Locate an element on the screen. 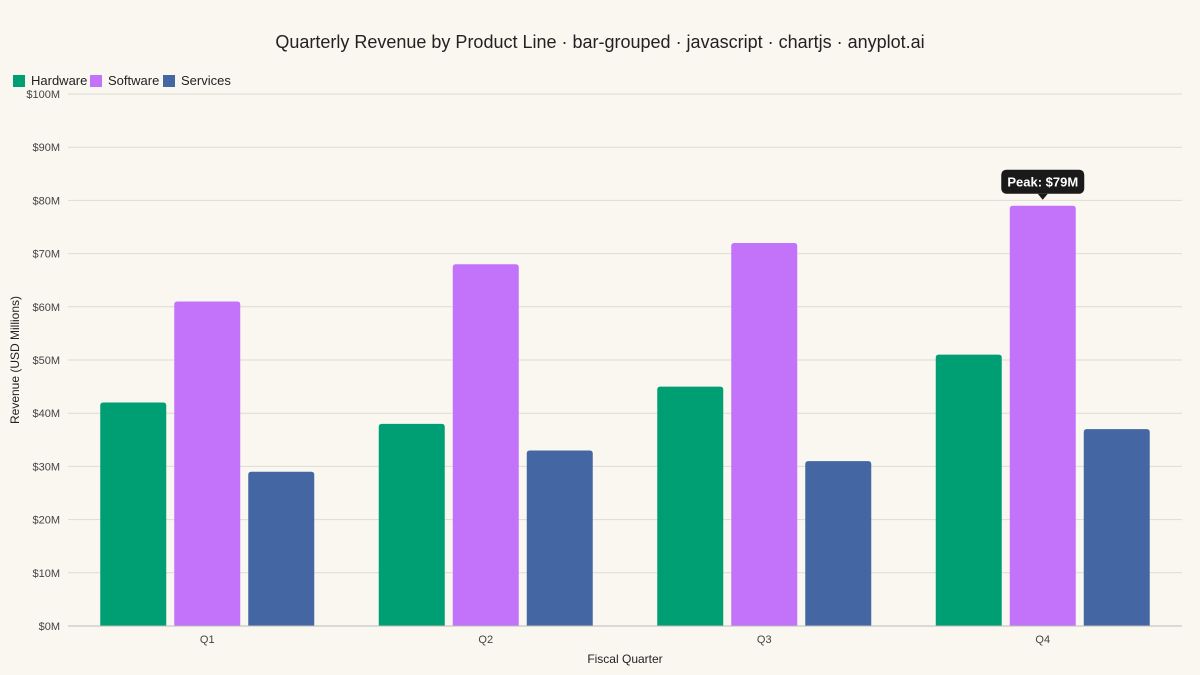 Image resolution: width=1200 pixels, height=675 pixels. y-tick-label: $30M is located at coordinates (46, 467).